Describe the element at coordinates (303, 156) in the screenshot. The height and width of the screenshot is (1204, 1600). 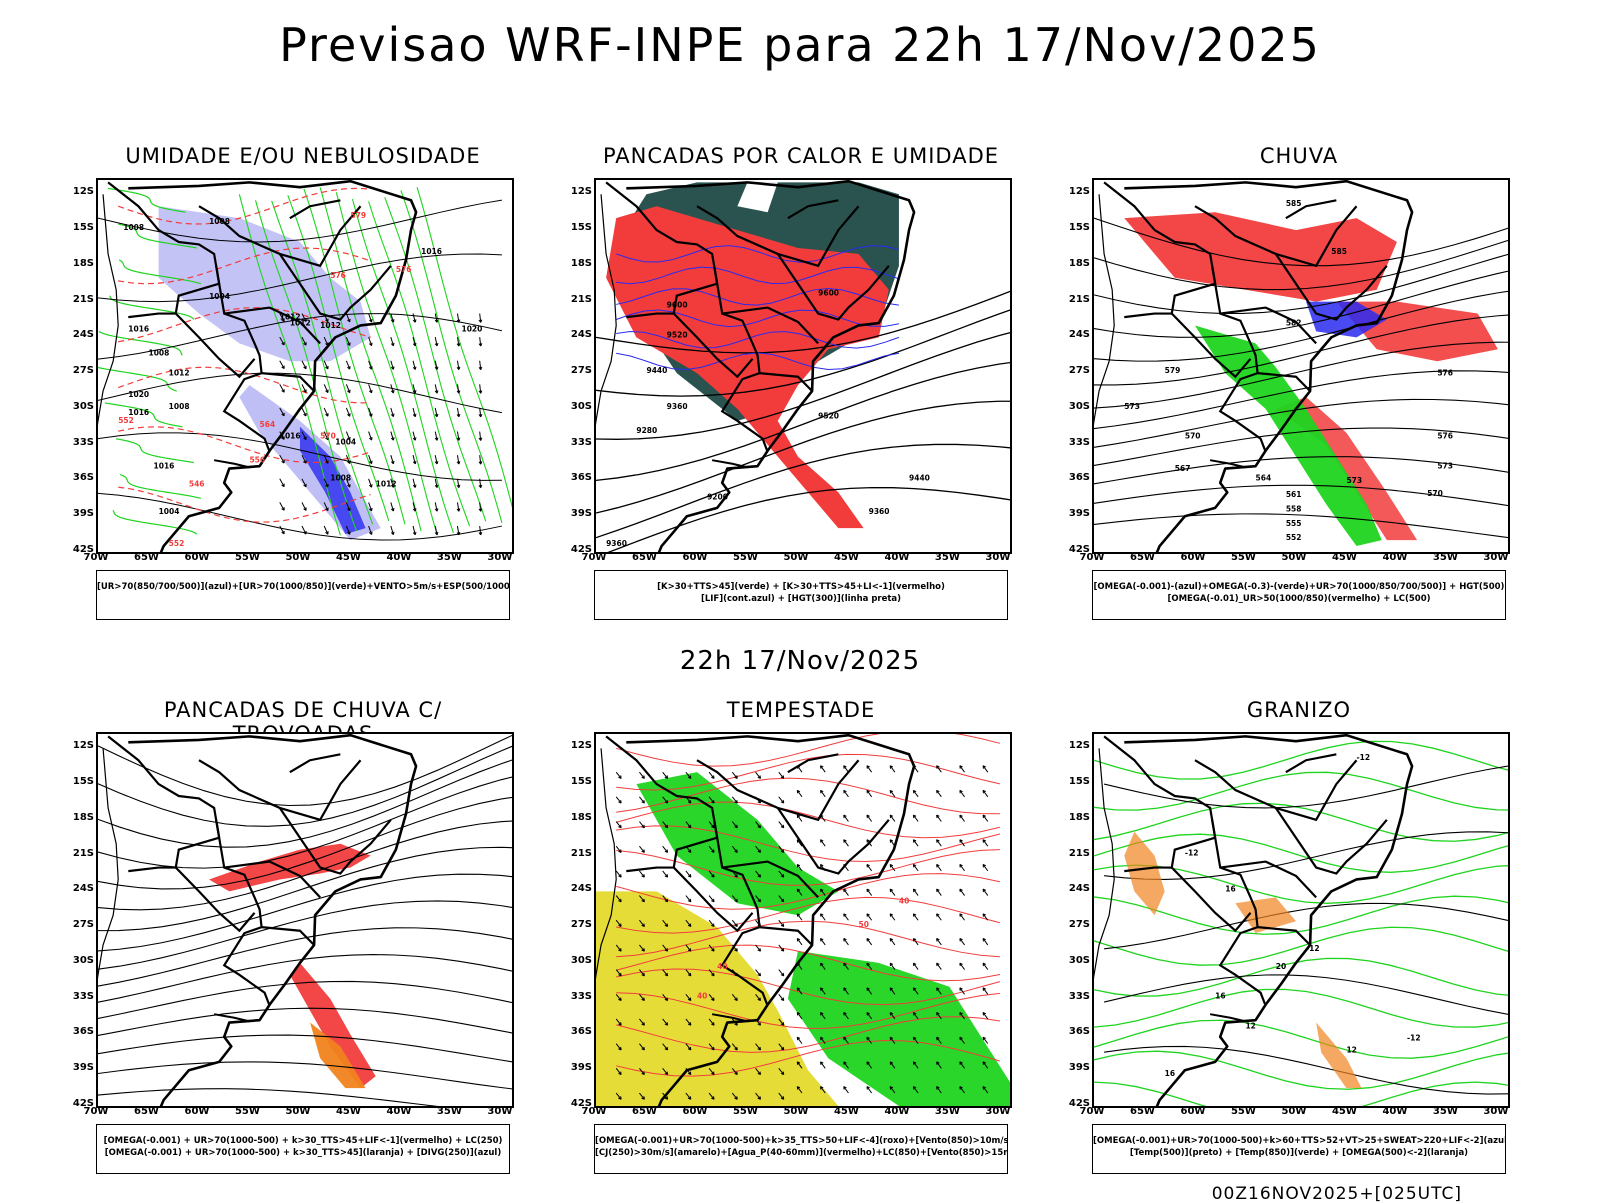
I see `panel-title: UMIDADE E/OU NEBULOSIDADE` at that location.